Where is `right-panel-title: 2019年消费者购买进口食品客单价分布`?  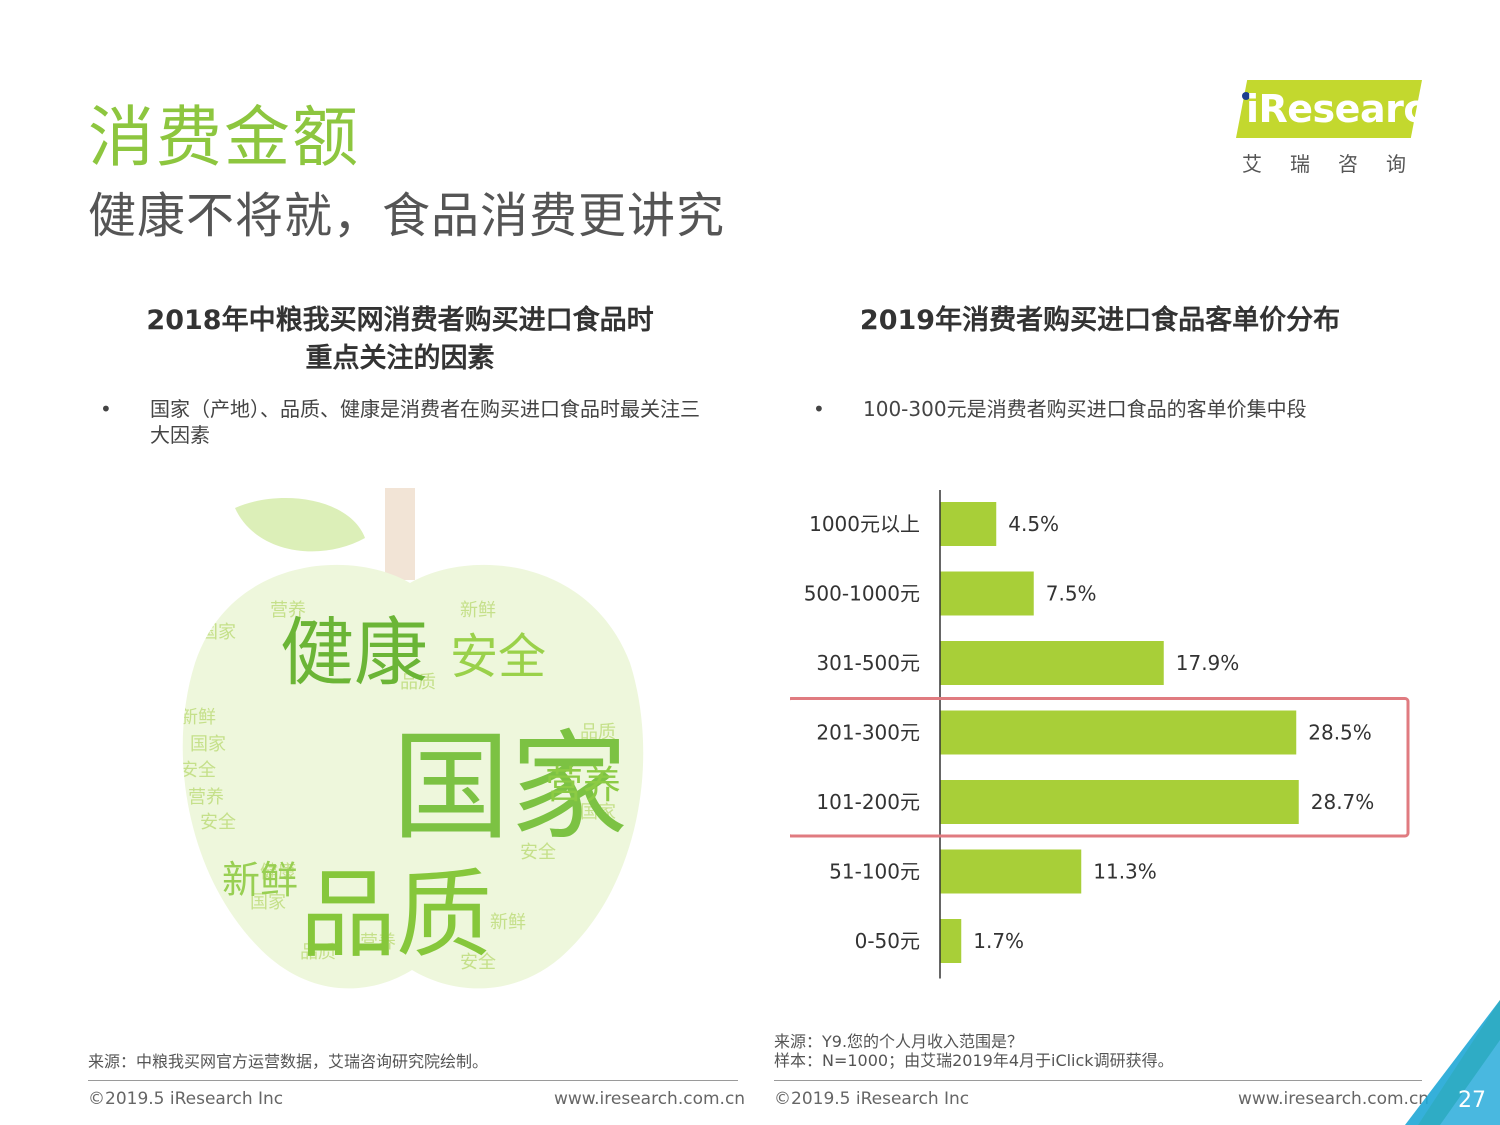
right-panel-title: 2019年消费者购买进口食品客单价分布 is located at coordinates (1100, 320).